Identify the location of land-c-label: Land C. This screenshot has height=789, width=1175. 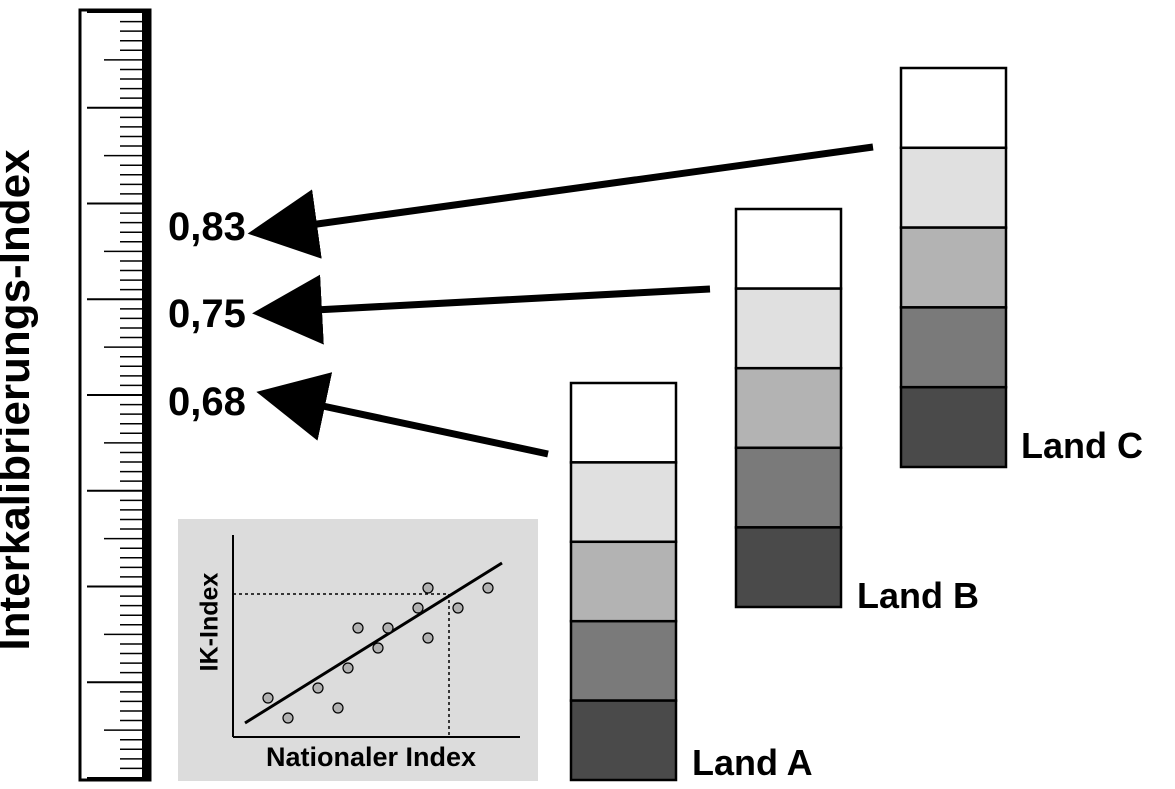
(1082, 445).